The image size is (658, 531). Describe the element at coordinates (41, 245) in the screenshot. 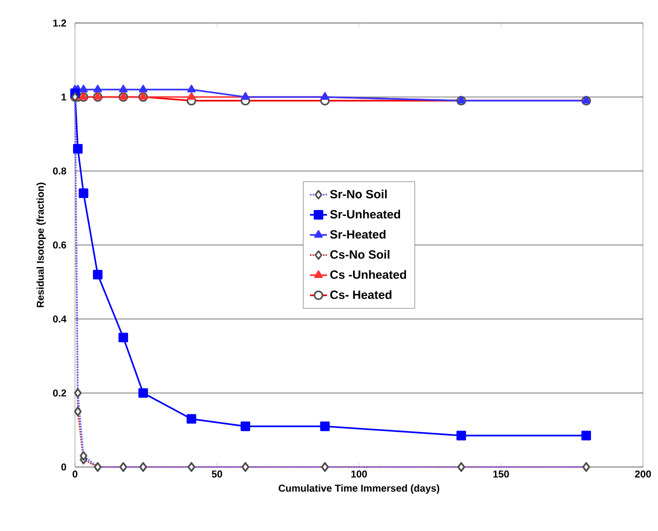

I see `y-axis-title: Residual Isotope (fraction)` at that location.